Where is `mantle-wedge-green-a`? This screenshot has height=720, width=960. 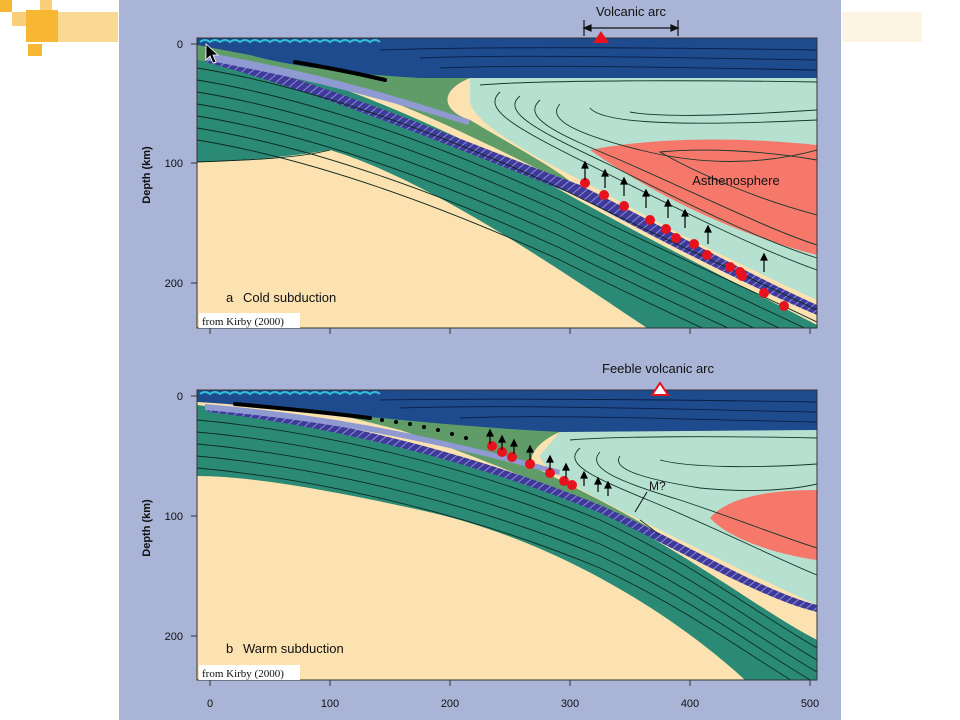
mantle-wedge-green-a is located at coordinates (430, 133).